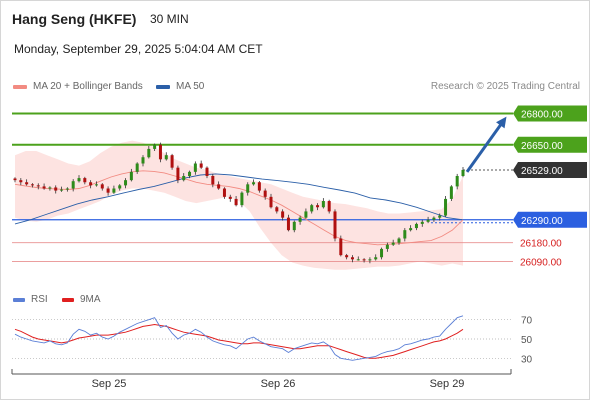 Image resolution: width=590 pixels, height=400 pixels. I want to click on rsi-line, so click(239, 338).